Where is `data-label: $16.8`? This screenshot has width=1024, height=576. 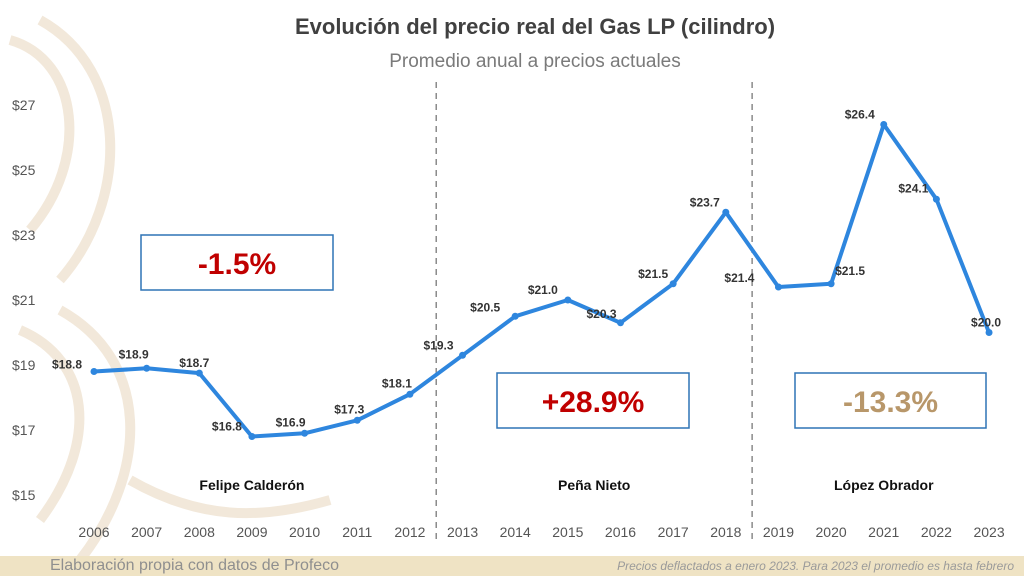
data-label: $16.8 is located at coordinates (227, 427).